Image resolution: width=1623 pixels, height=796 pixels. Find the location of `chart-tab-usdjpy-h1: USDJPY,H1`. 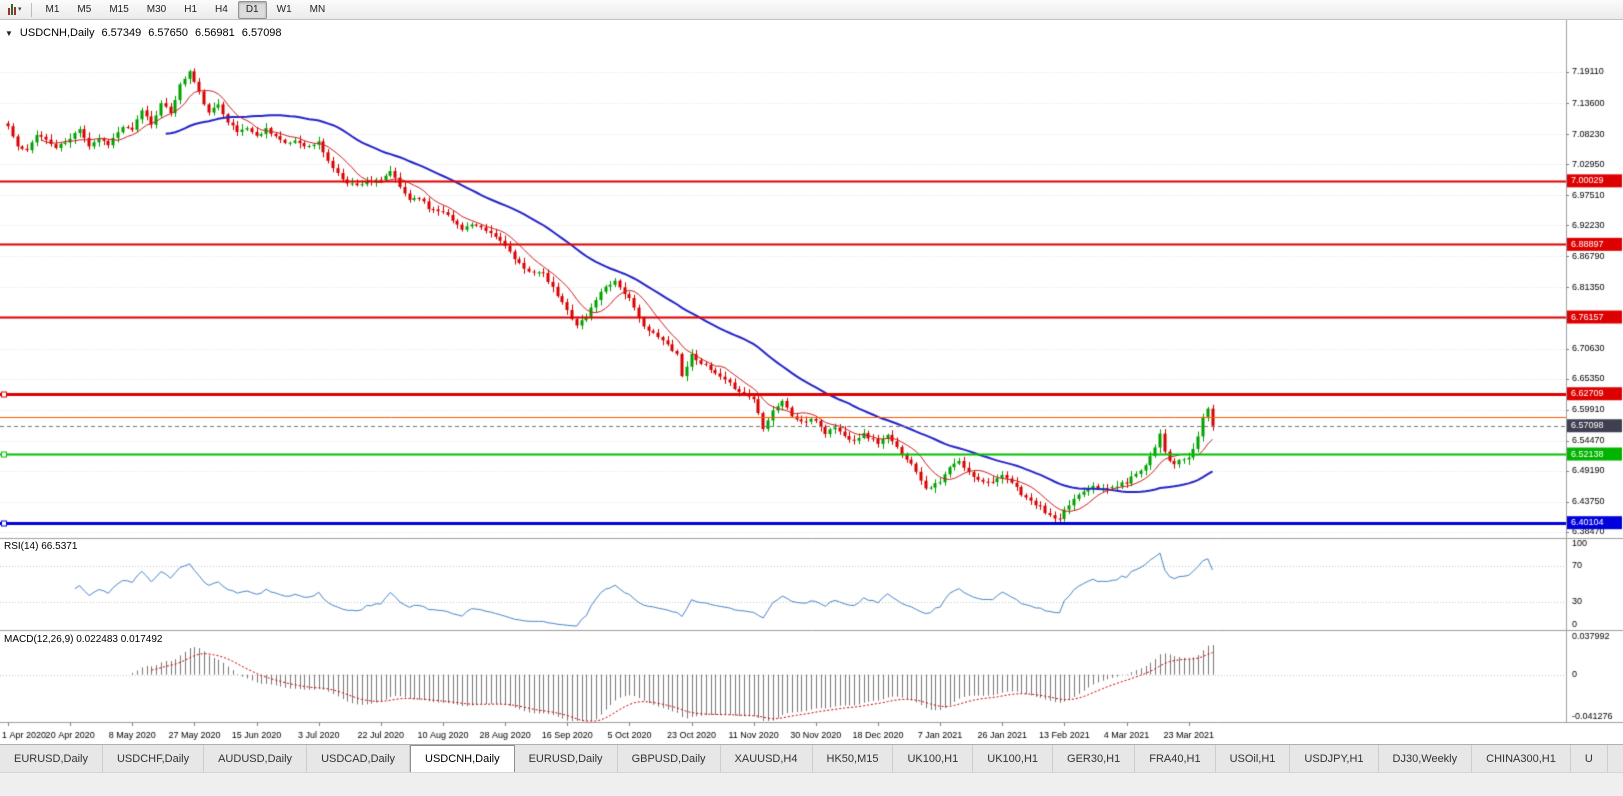

chart-tab-usdjpy-h1: USDJPY,H1 is located at coordinates (1334, 758).